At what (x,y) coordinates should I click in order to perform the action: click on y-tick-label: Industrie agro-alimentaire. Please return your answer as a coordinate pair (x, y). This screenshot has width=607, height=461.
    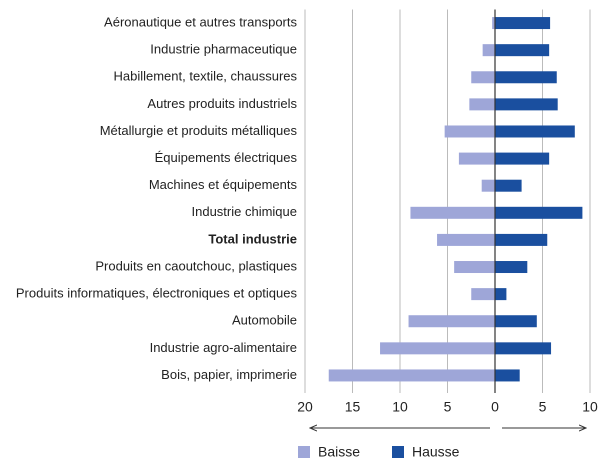
    Looking at the image, I should click on (223, 347).